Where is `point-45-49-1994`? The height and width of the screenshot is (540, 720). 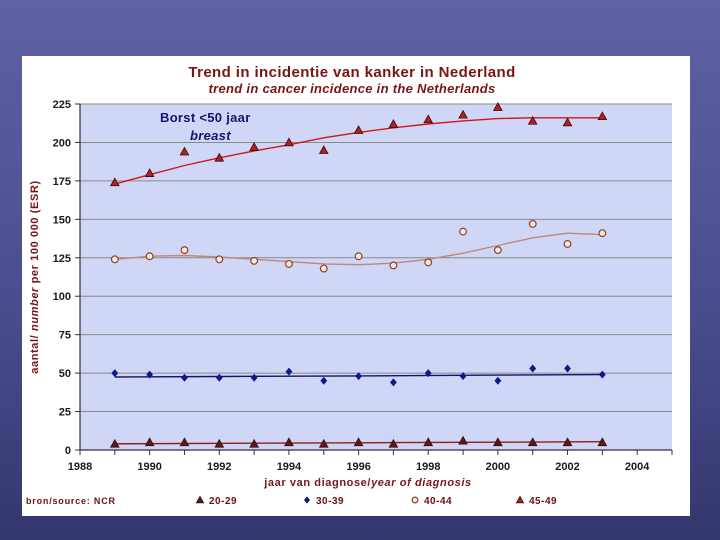
point-45-49-1994 is located at coordinates (289, 142).